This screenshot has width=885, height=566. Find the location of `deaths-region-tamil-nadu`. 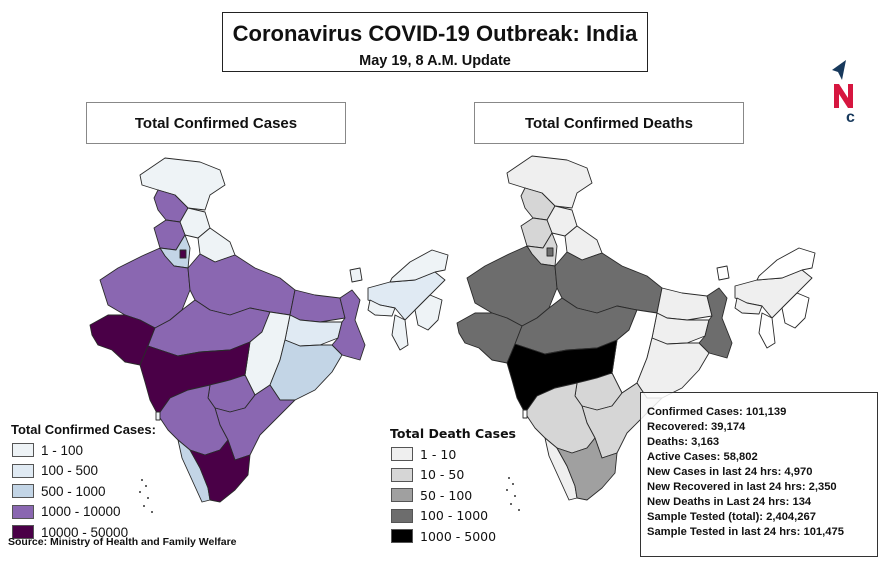

deaths-region-tamil-nadu is located at coordinates (587, 469).